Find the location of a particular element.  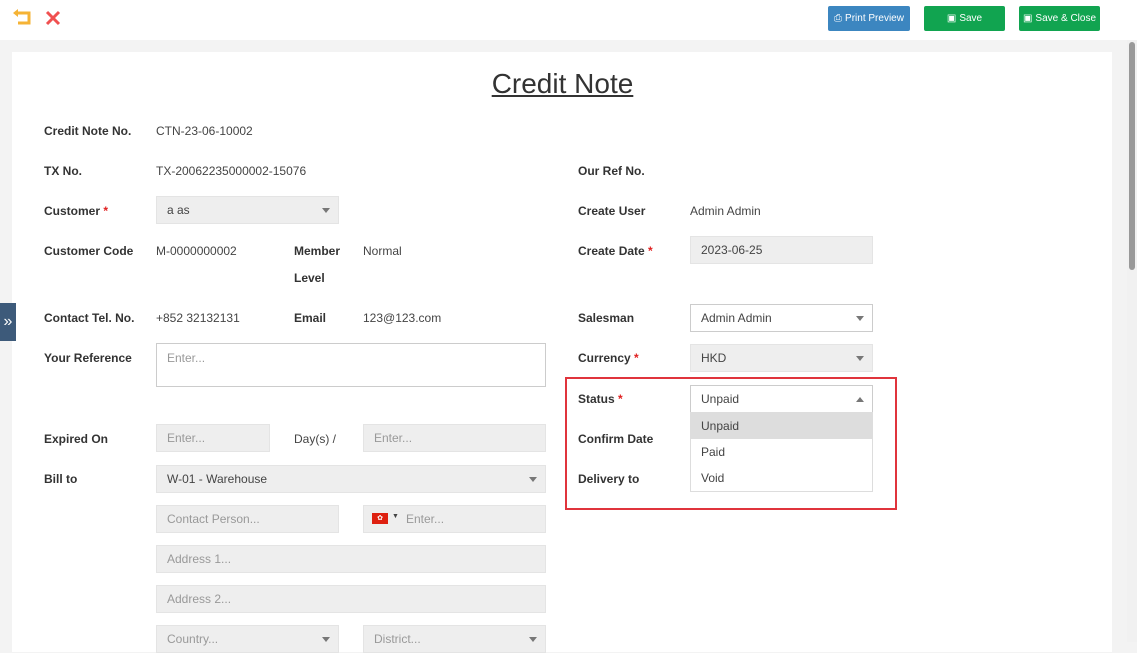

chevron-up-icon is located at coordinates (860, 399).